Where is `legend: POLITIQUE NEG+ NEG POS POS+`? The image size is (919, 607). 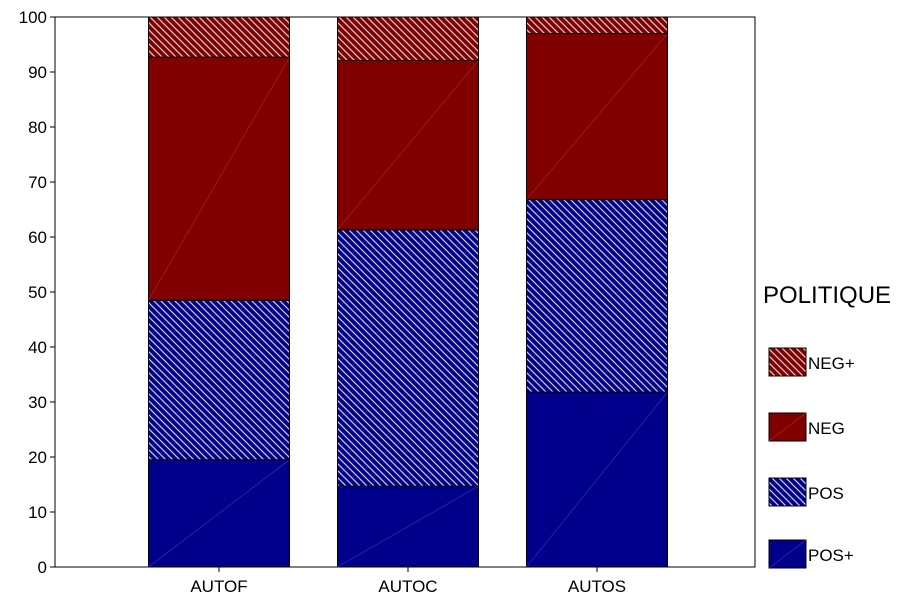 legend: POLITIQUE NEG+ NEG POS POS+ is located at coordinates (827, 425).